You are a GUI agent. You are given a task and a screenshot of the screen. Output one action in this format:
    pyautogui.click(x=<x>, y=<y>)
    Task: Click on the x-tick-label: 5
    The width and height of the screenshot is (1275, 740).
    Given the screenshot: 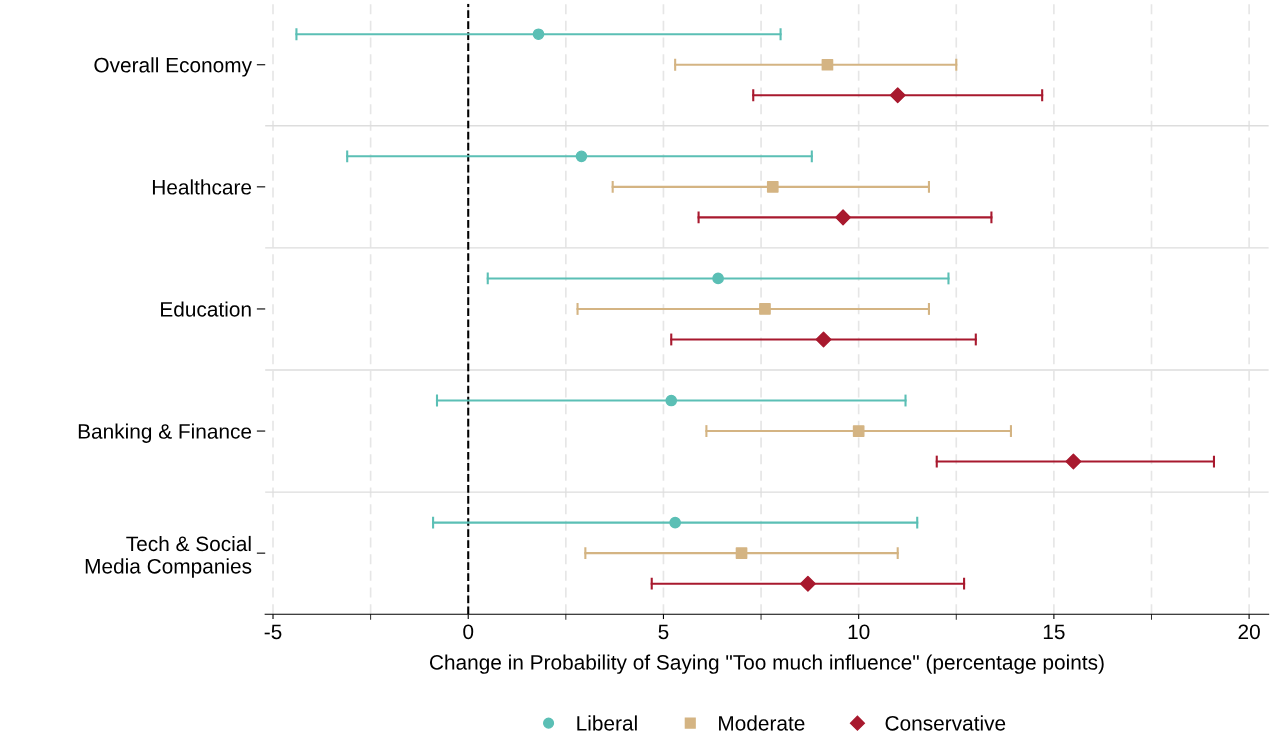 What is the action you would take?
    pyautogui.click(x=663, y=632)
    